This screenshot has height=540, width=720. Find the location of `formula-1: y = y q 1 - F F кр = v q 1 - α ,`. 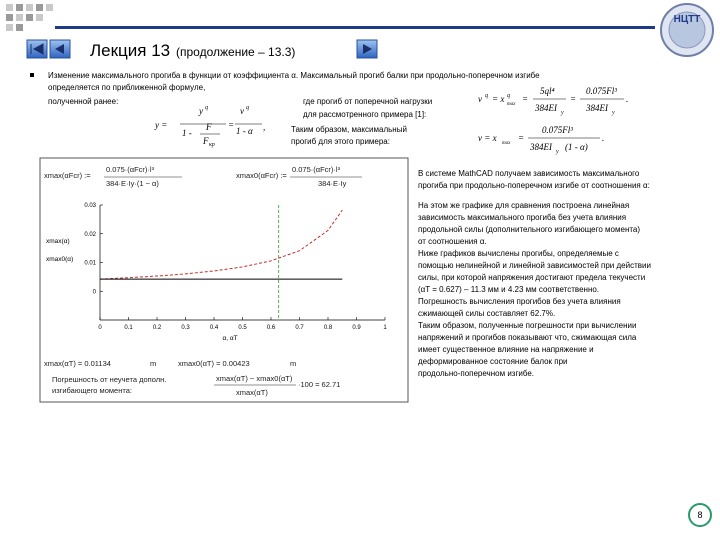

formula-1: y = y q 1 - F F кр = v q 1 - α , is located at coordinates (209, 126).